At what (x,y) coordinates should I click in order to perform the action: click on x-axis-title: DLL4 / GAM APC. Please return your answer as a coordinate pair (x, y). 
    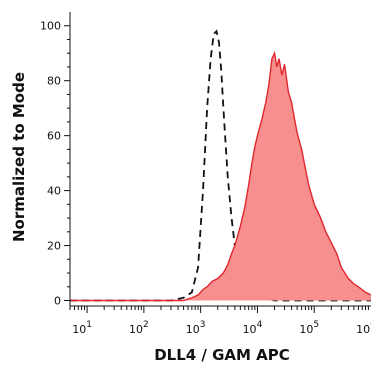
    Looking at the image, I should click on (222, 355).